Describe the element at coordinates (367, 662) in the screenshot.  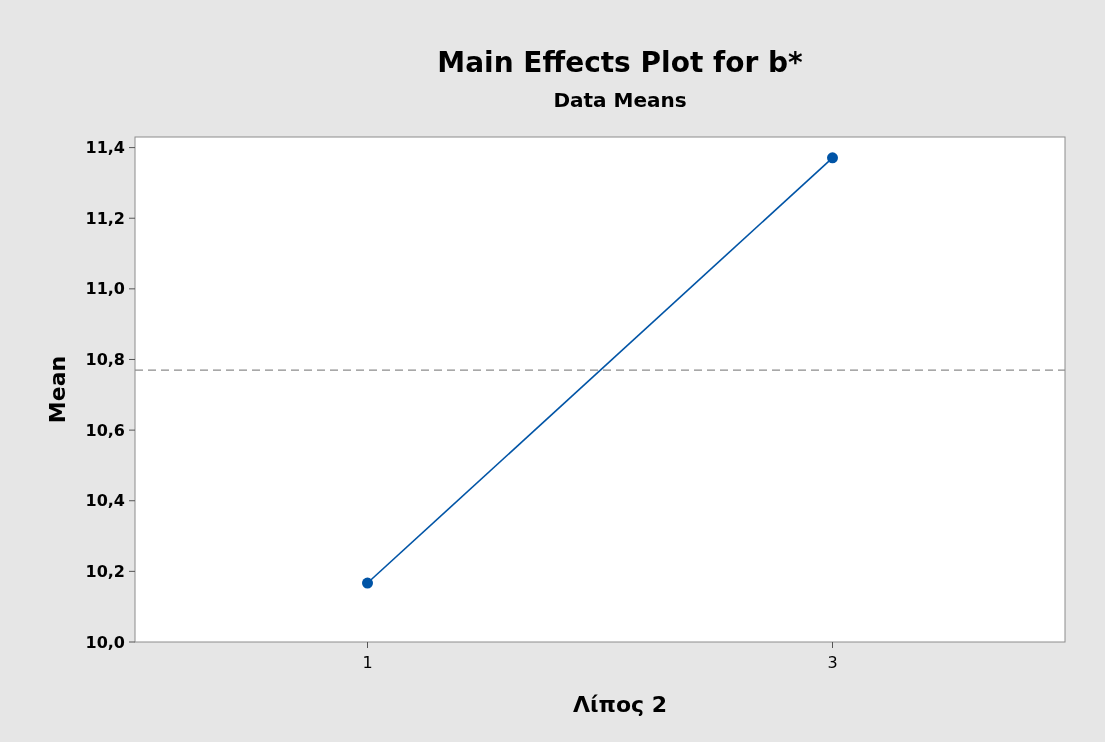
I see `x-tick-label: 1` at that location.